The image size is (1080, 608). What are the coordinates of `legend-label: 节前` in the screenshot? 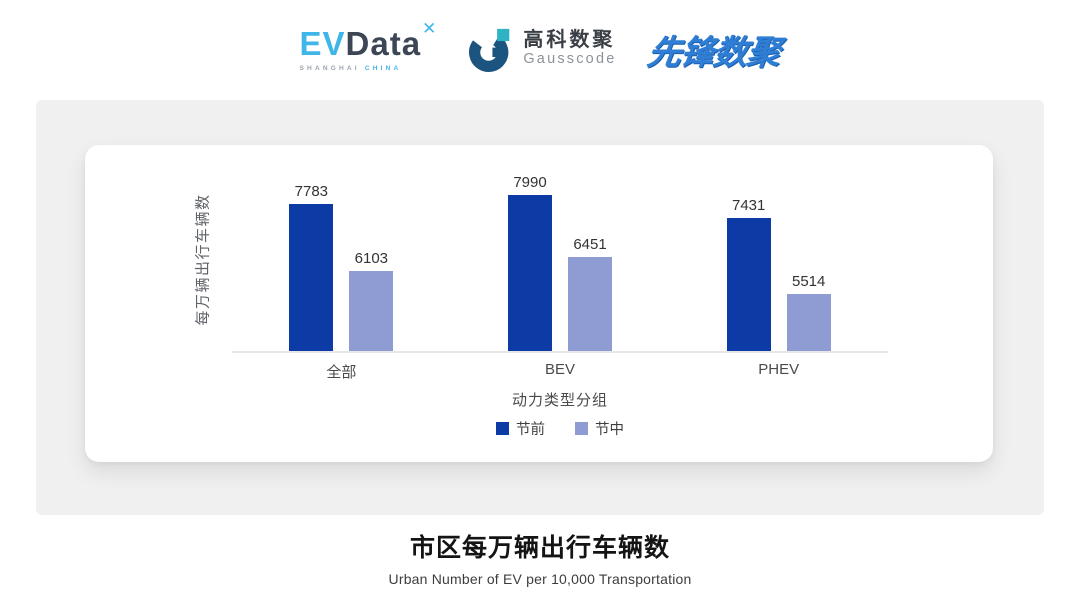 It's located at (530, 430).